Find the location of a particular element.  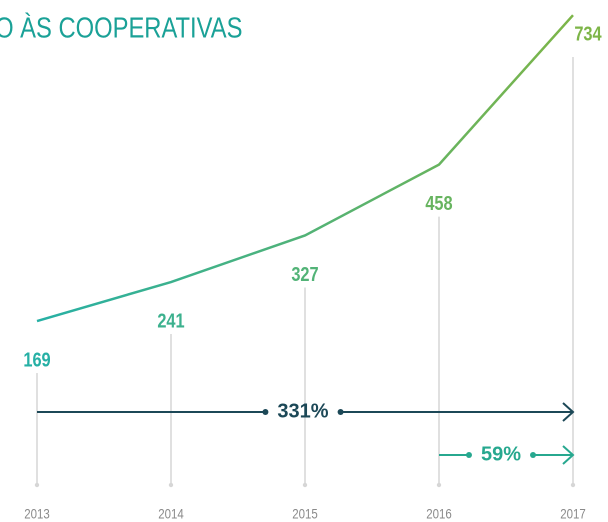

x-tick-label: 2017 is located at coordinates (573, 514).